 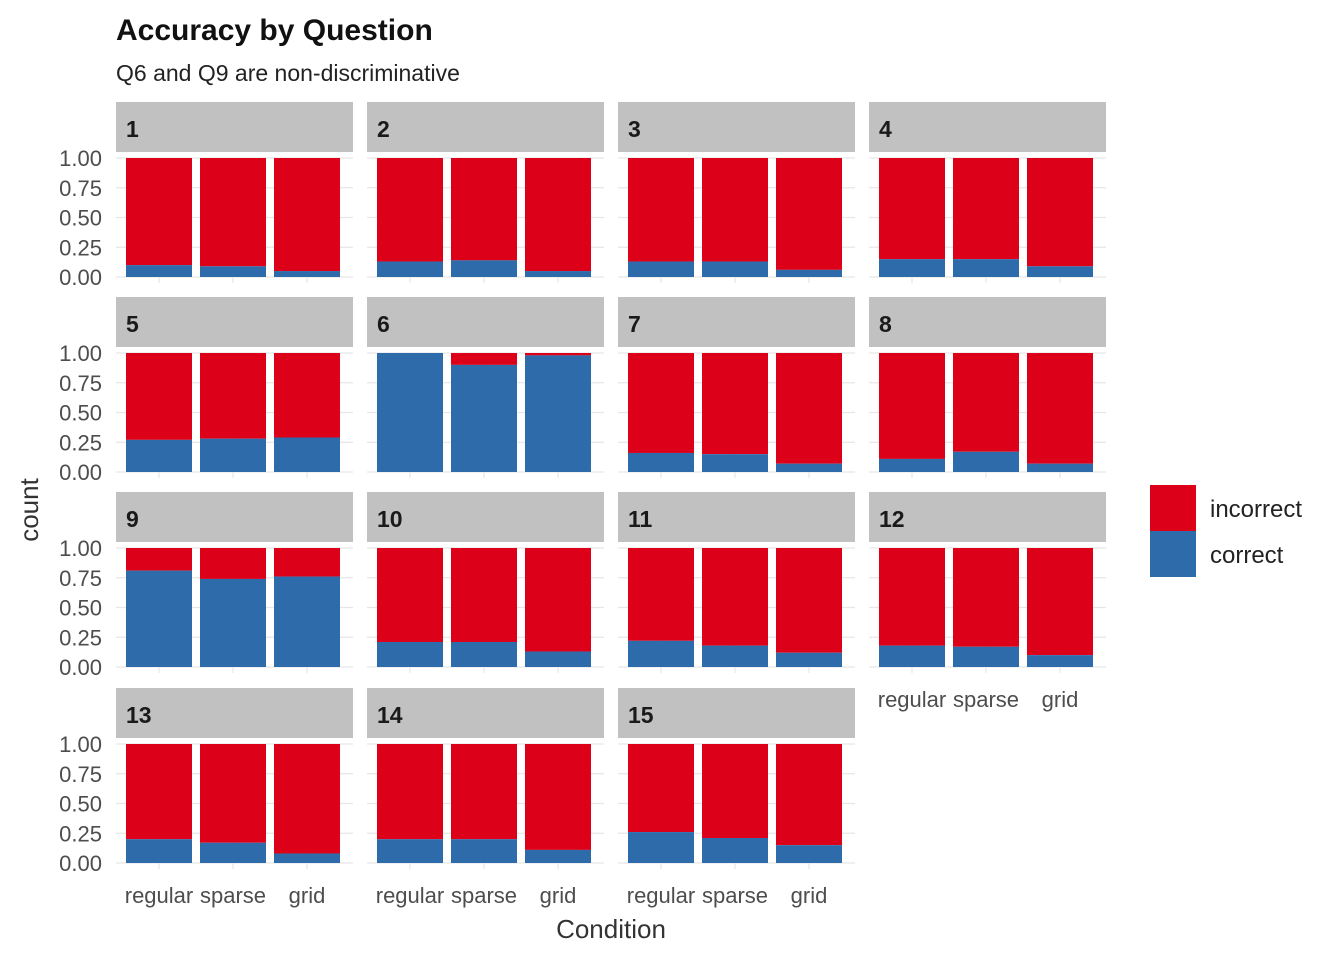 What do you see at coordinates (485, 192) in the screenshot?
I see `facet-panel-2: 2` at bounding box center [485, 192].